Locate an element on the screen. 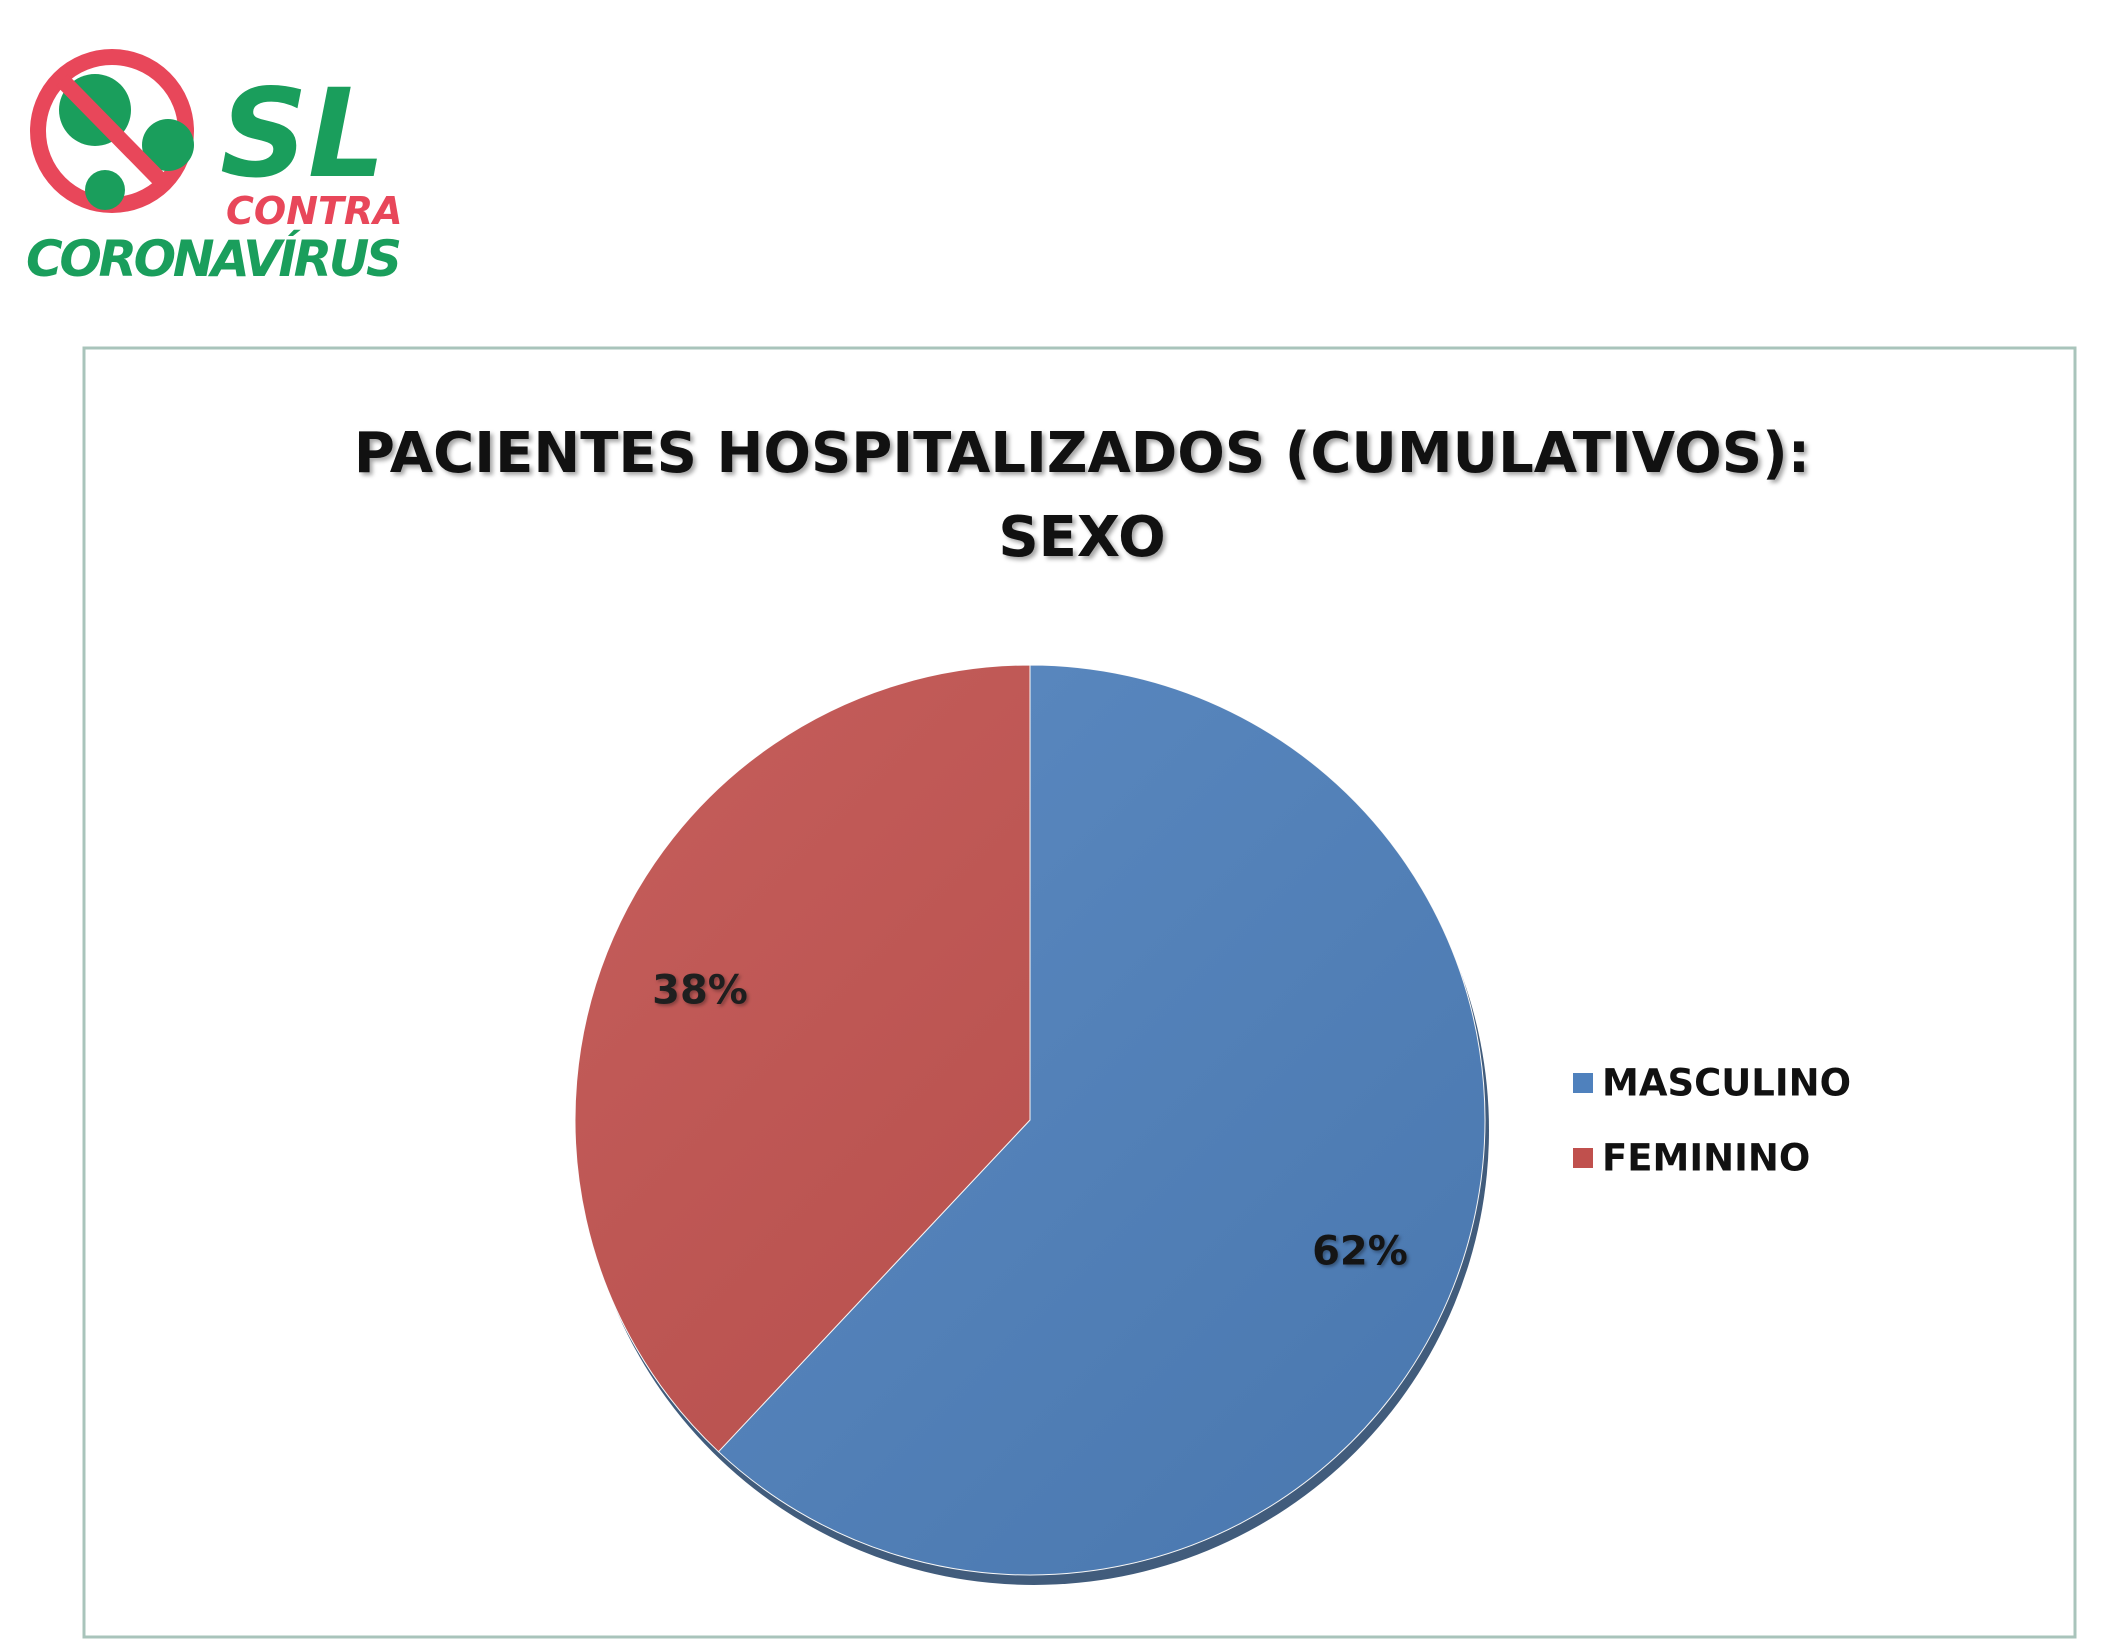 Image resolution: width=2106 pixels, height=1646 pixels. chart-title: SEXO is located at coordinates (1081, 537).